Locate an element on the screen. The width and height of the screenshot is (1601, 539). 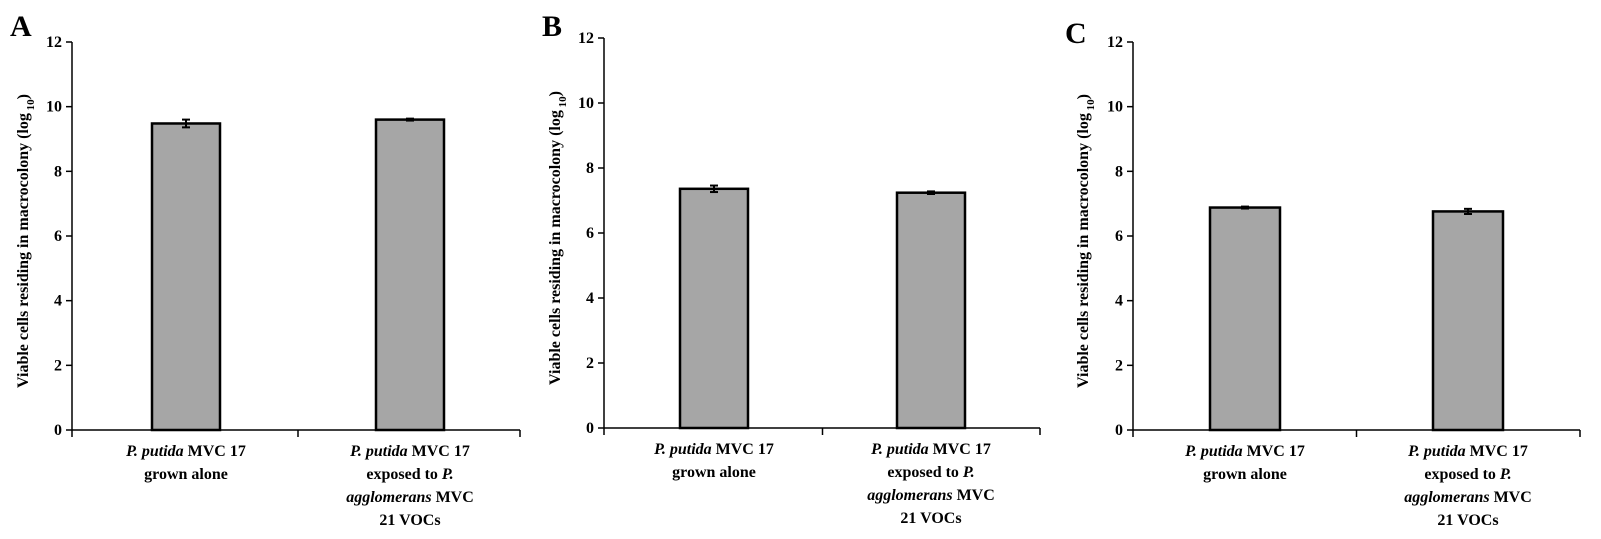
panel-letter: A is located at coordinates (21, 26).